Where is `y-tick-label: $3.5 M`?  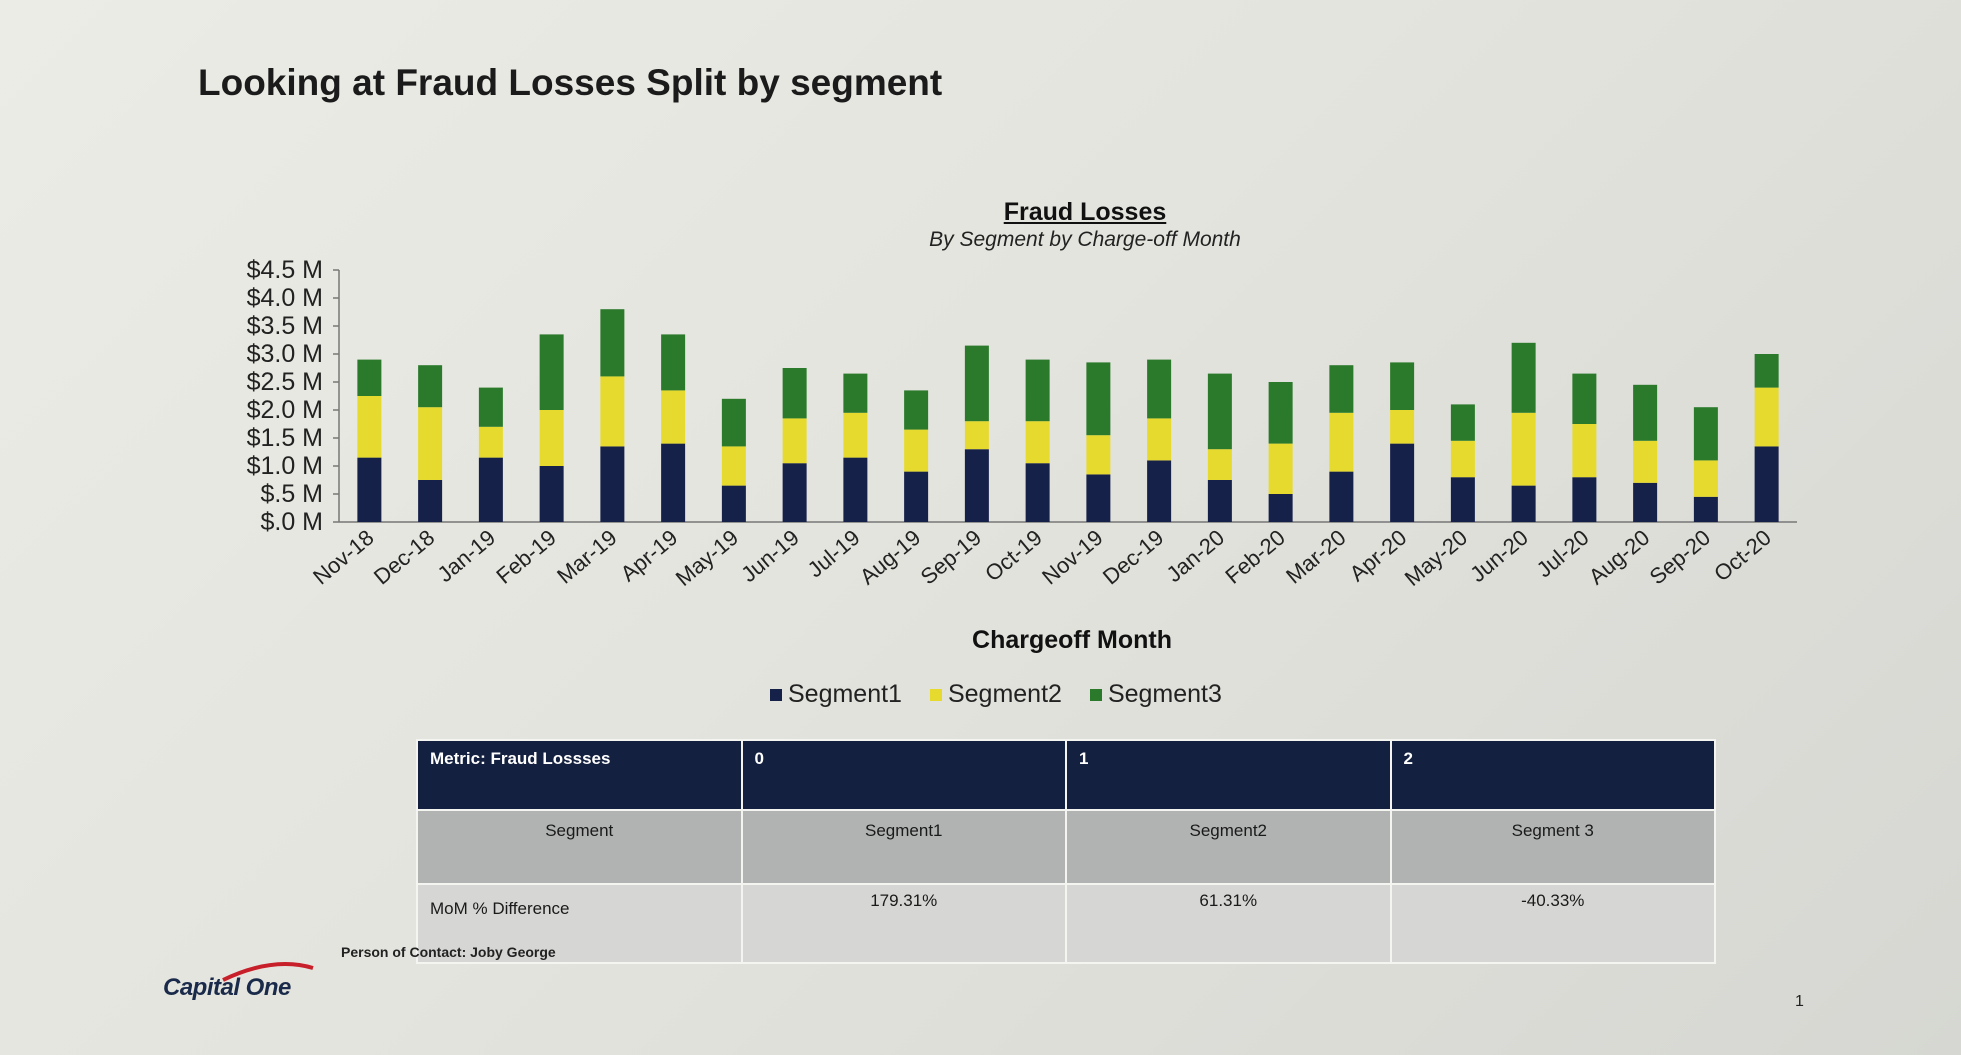
y-tick-label: $3.5 M is located at coordinates (285, 326).